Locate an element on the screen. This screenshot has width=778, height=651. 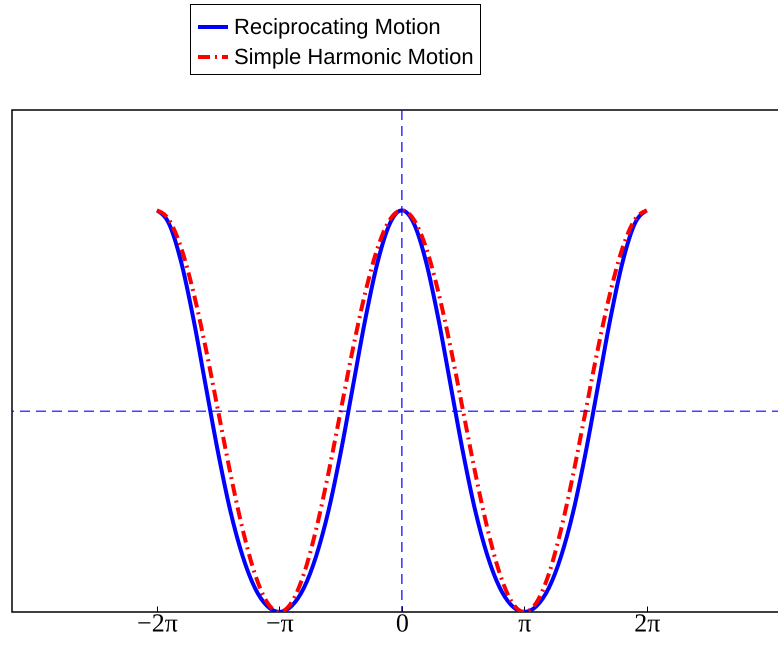
legend-label: Reciprocating Motion is located at coordinates (337, 26).